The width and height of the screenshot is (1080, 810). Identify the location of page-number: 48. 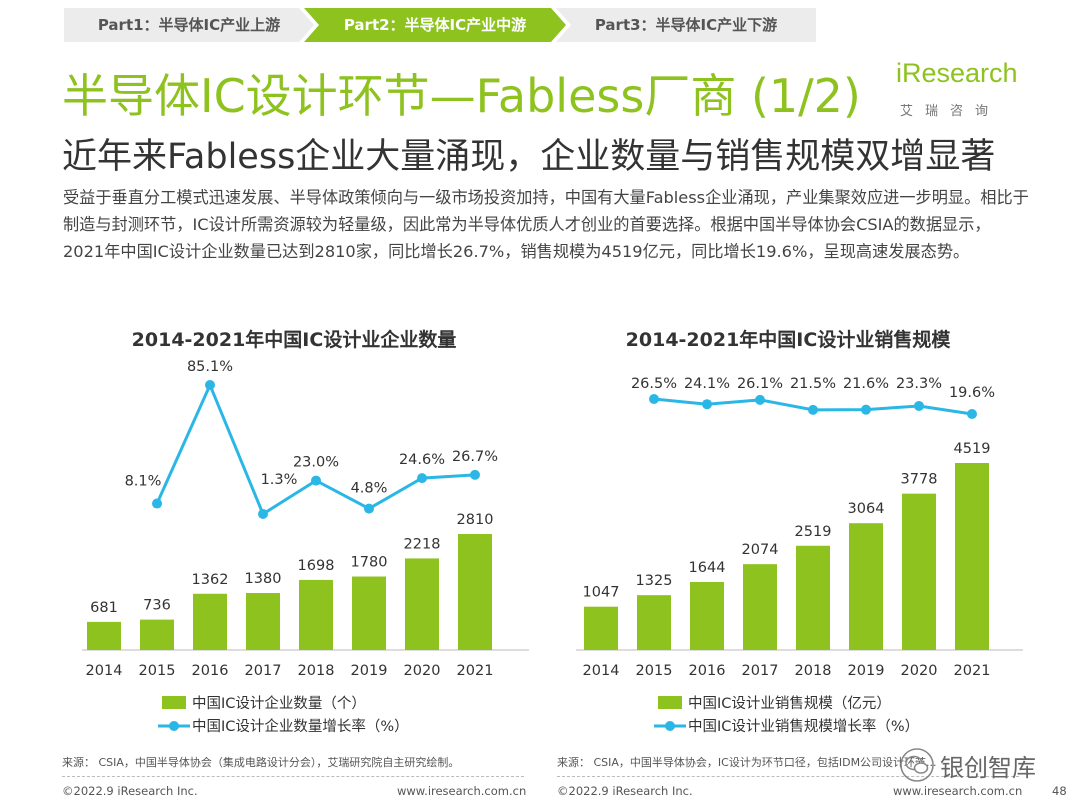
(1059, 791).